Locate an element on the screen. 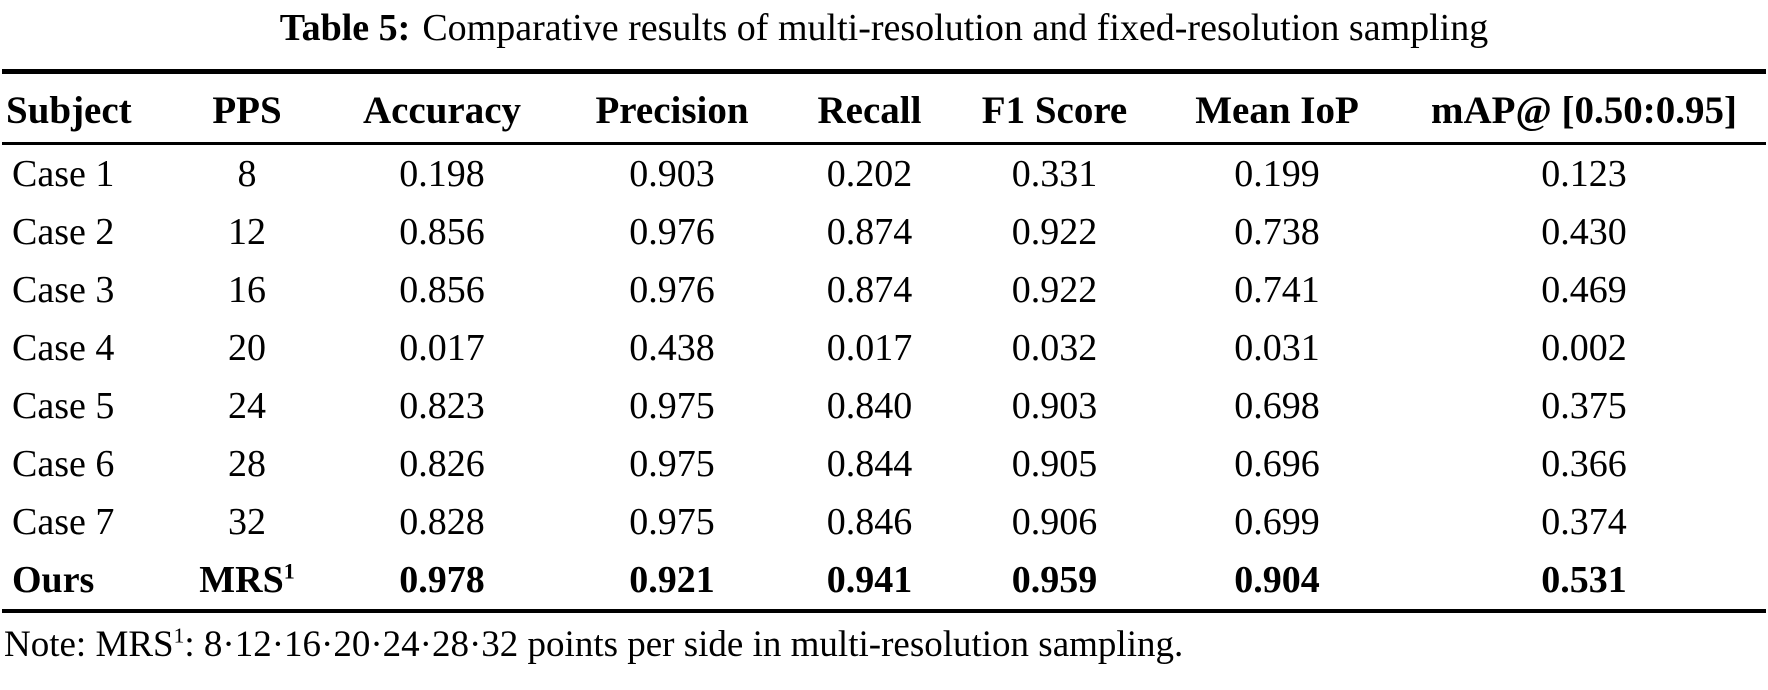  value-cell: 0.199 is located at coordinates (1277, 174).